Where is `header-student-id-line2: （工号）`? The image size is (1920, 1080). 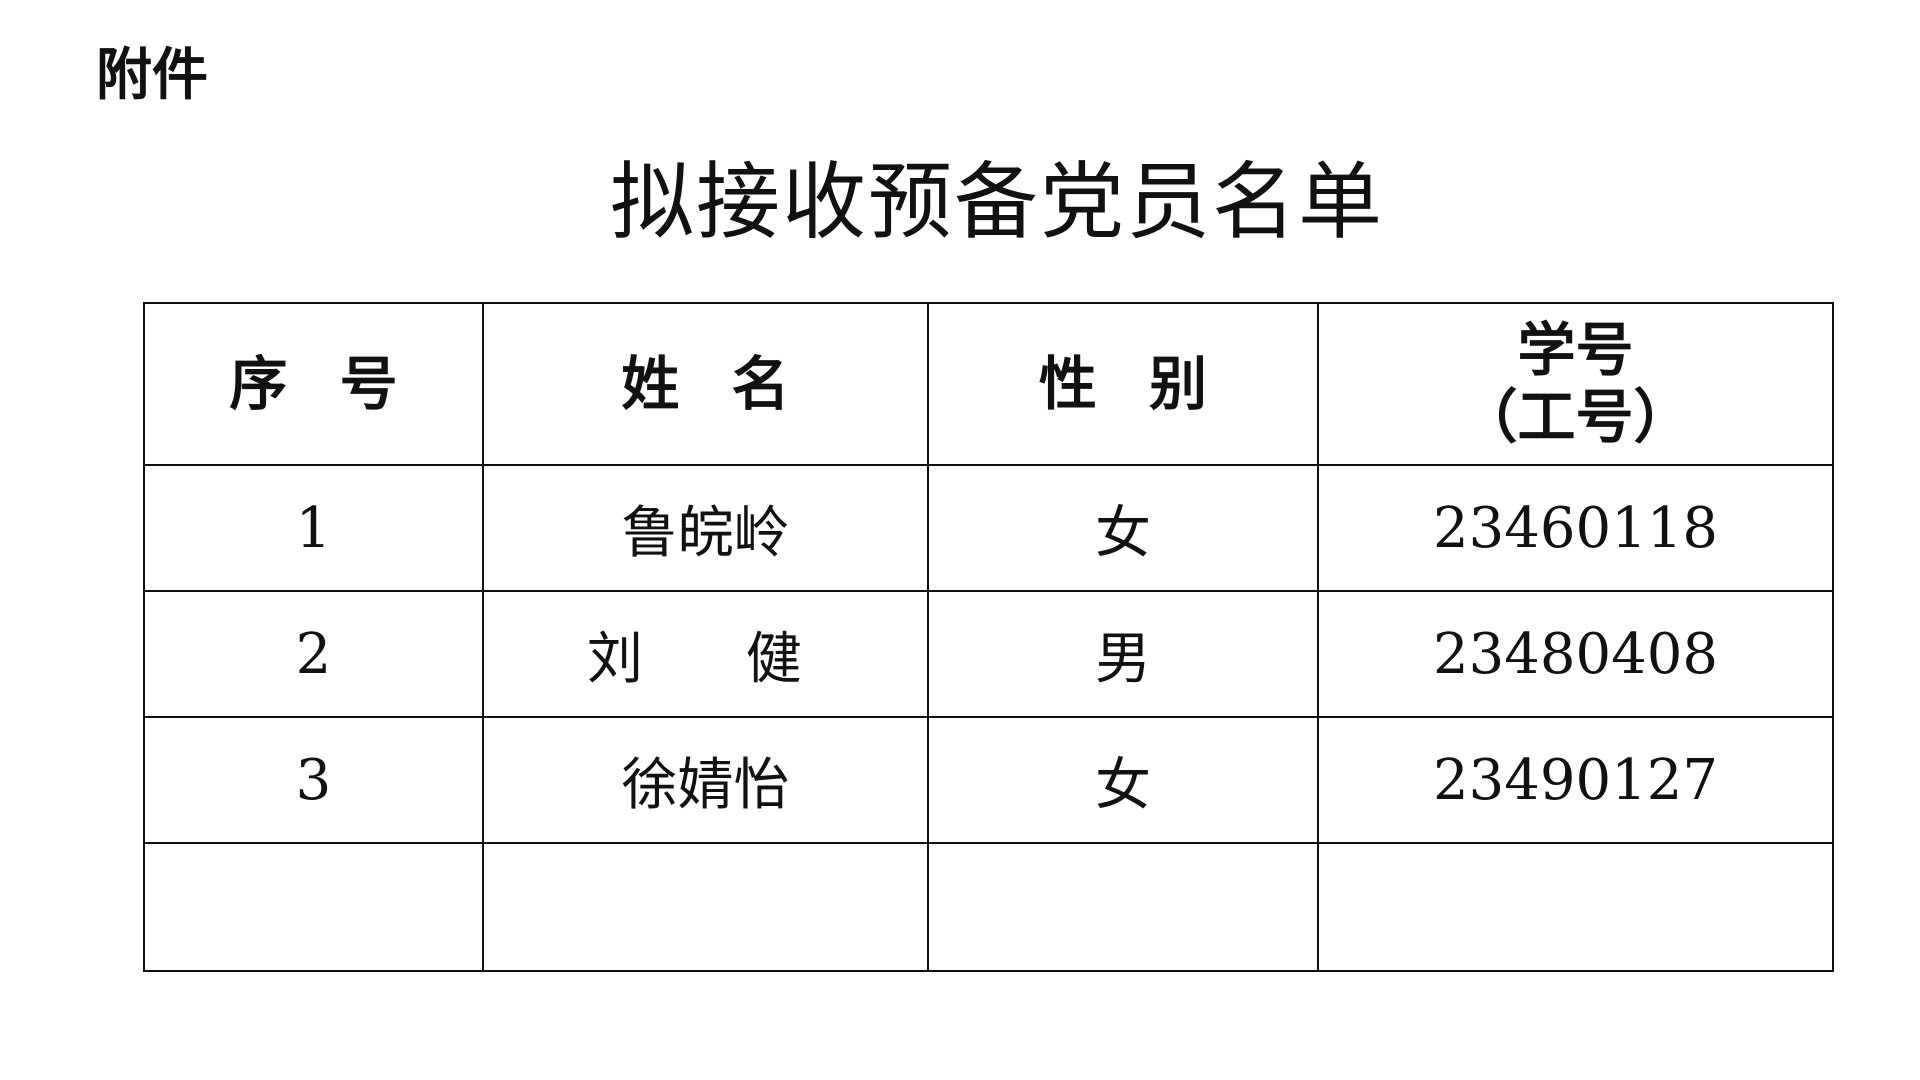 header-student-id-line2: （工号） is located at coordinates (1575, 417).